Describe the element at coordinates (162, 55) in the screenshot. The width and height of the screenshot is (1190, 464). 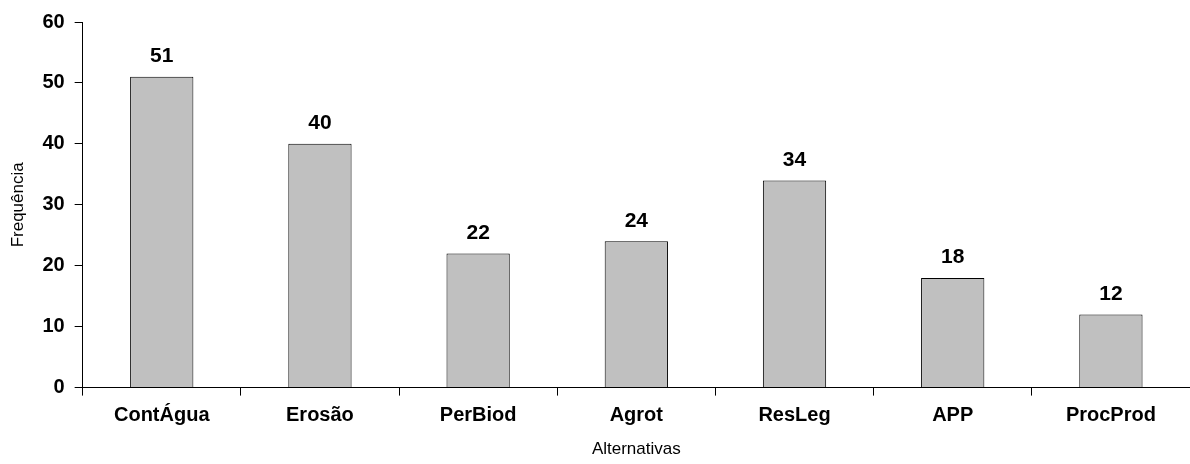
I see `data-label: 51` at that location.